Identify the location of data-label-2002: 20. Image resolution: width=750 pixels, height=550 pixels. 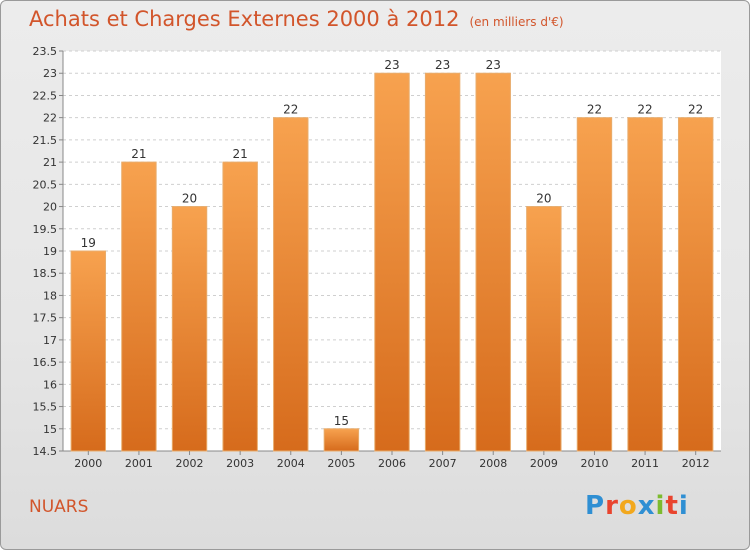
(189, 199).